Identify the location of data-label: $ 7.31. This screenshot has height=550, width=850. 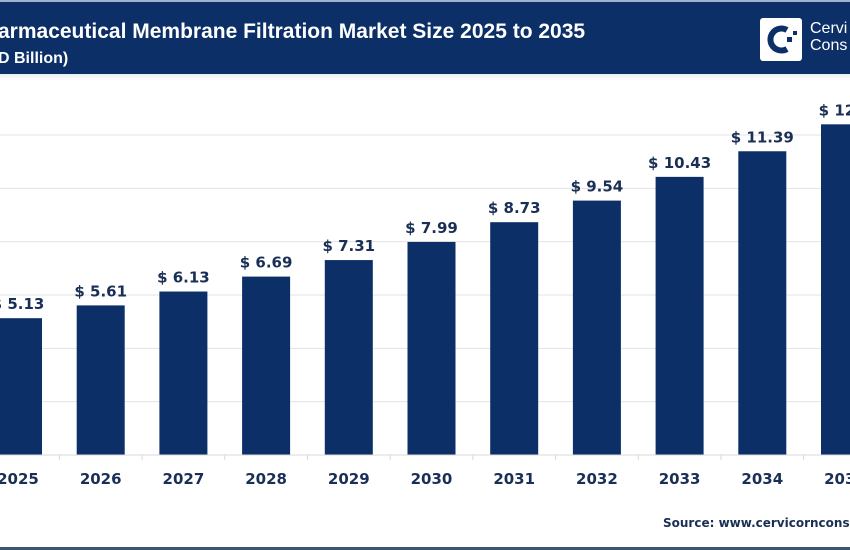
(348, 246).